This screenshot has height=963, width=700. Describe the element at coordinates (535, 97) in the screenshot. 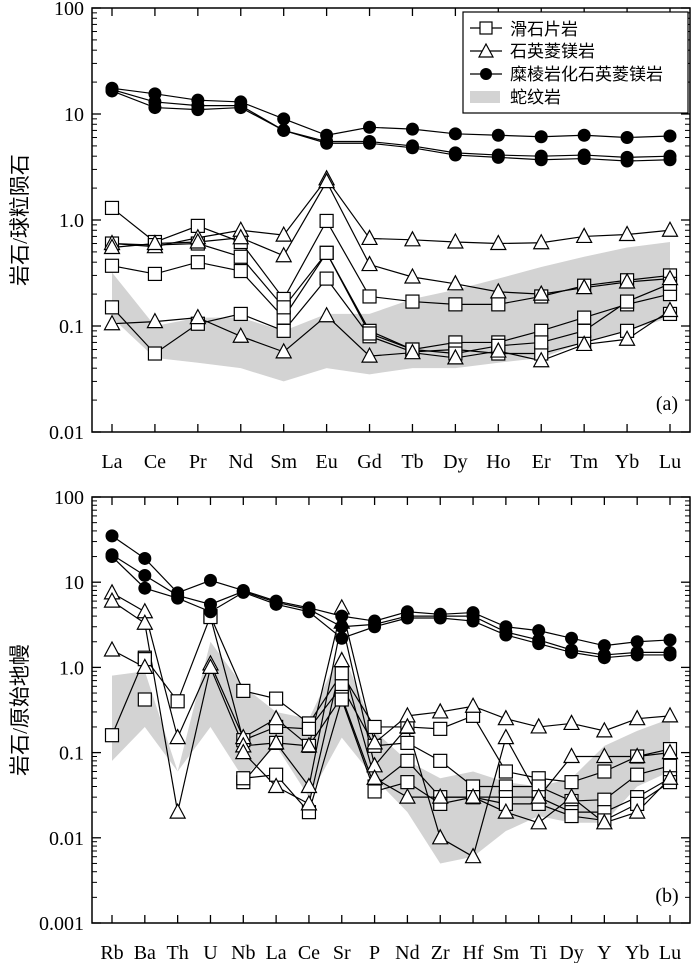

I see `legend-label-serpentinite: 蛇纹岩` at that location.